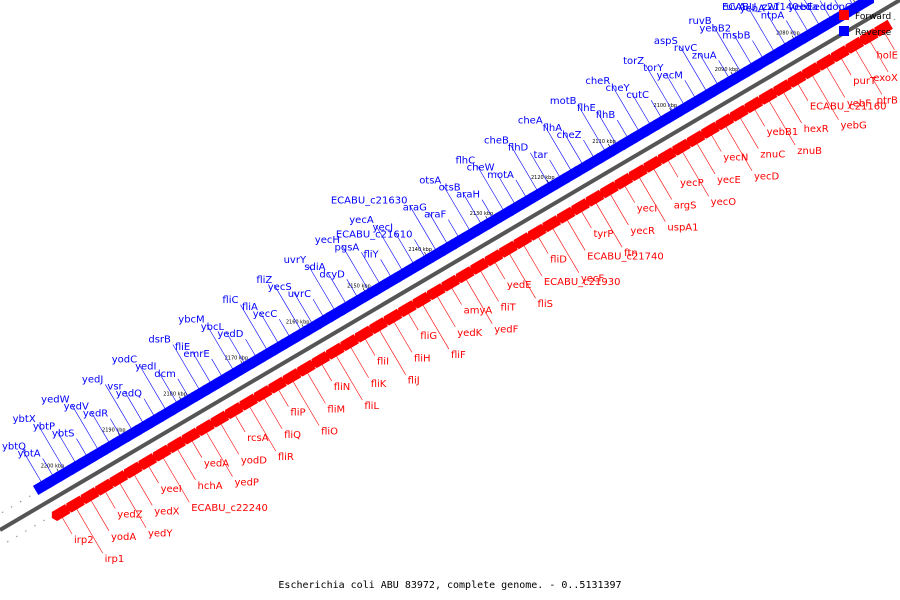 The width and height of the screenshot is (900, 600). Describe the element at coordinates (857, 70) in the screenshot. I see `gene-label-purt: purT` at that location.